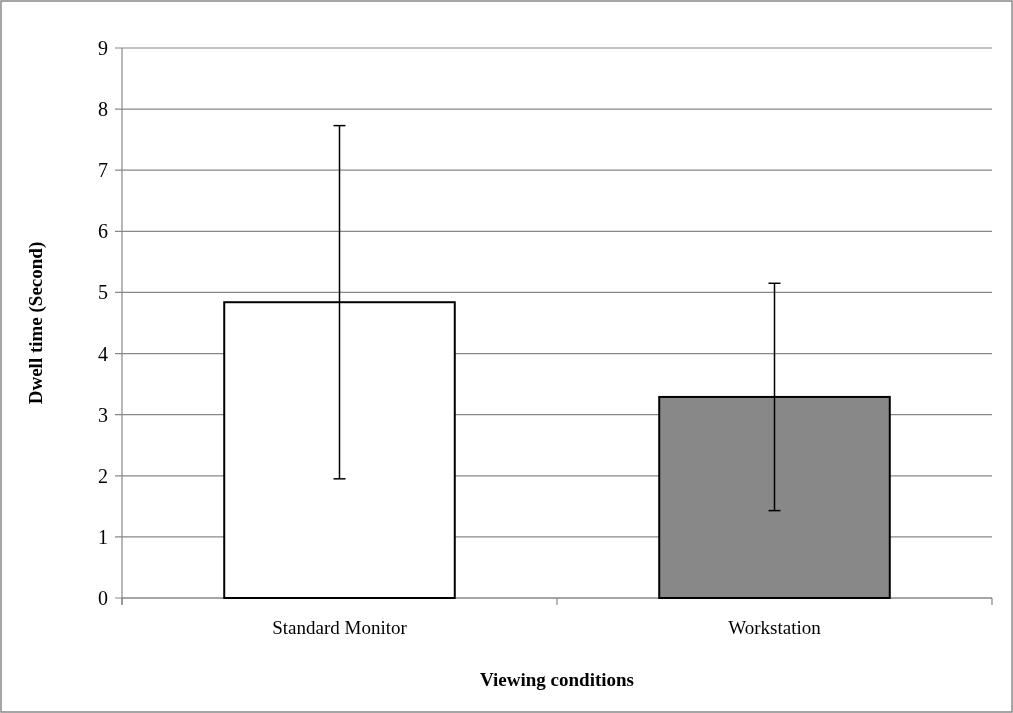 The width and height of the screenshot is (1013, 713). I want to click on x-axis-title: Viewing conditions, so click(557, 679).